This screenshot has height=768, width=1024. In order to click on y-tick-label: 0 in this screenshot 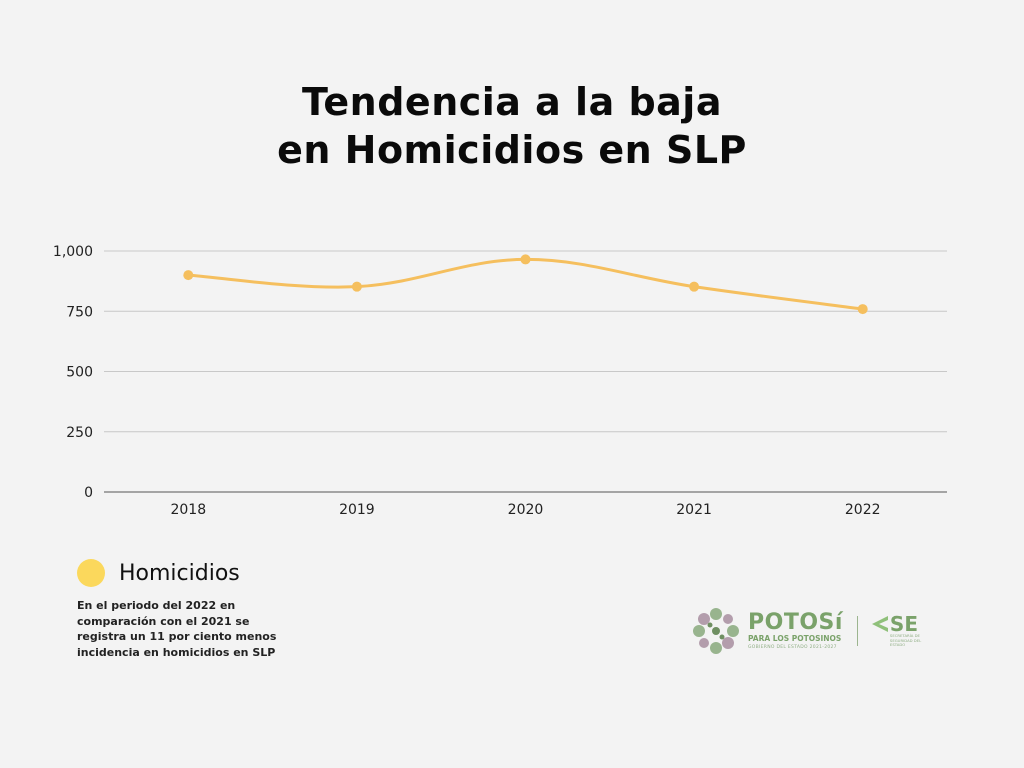, I will do `click(88, 493)`.